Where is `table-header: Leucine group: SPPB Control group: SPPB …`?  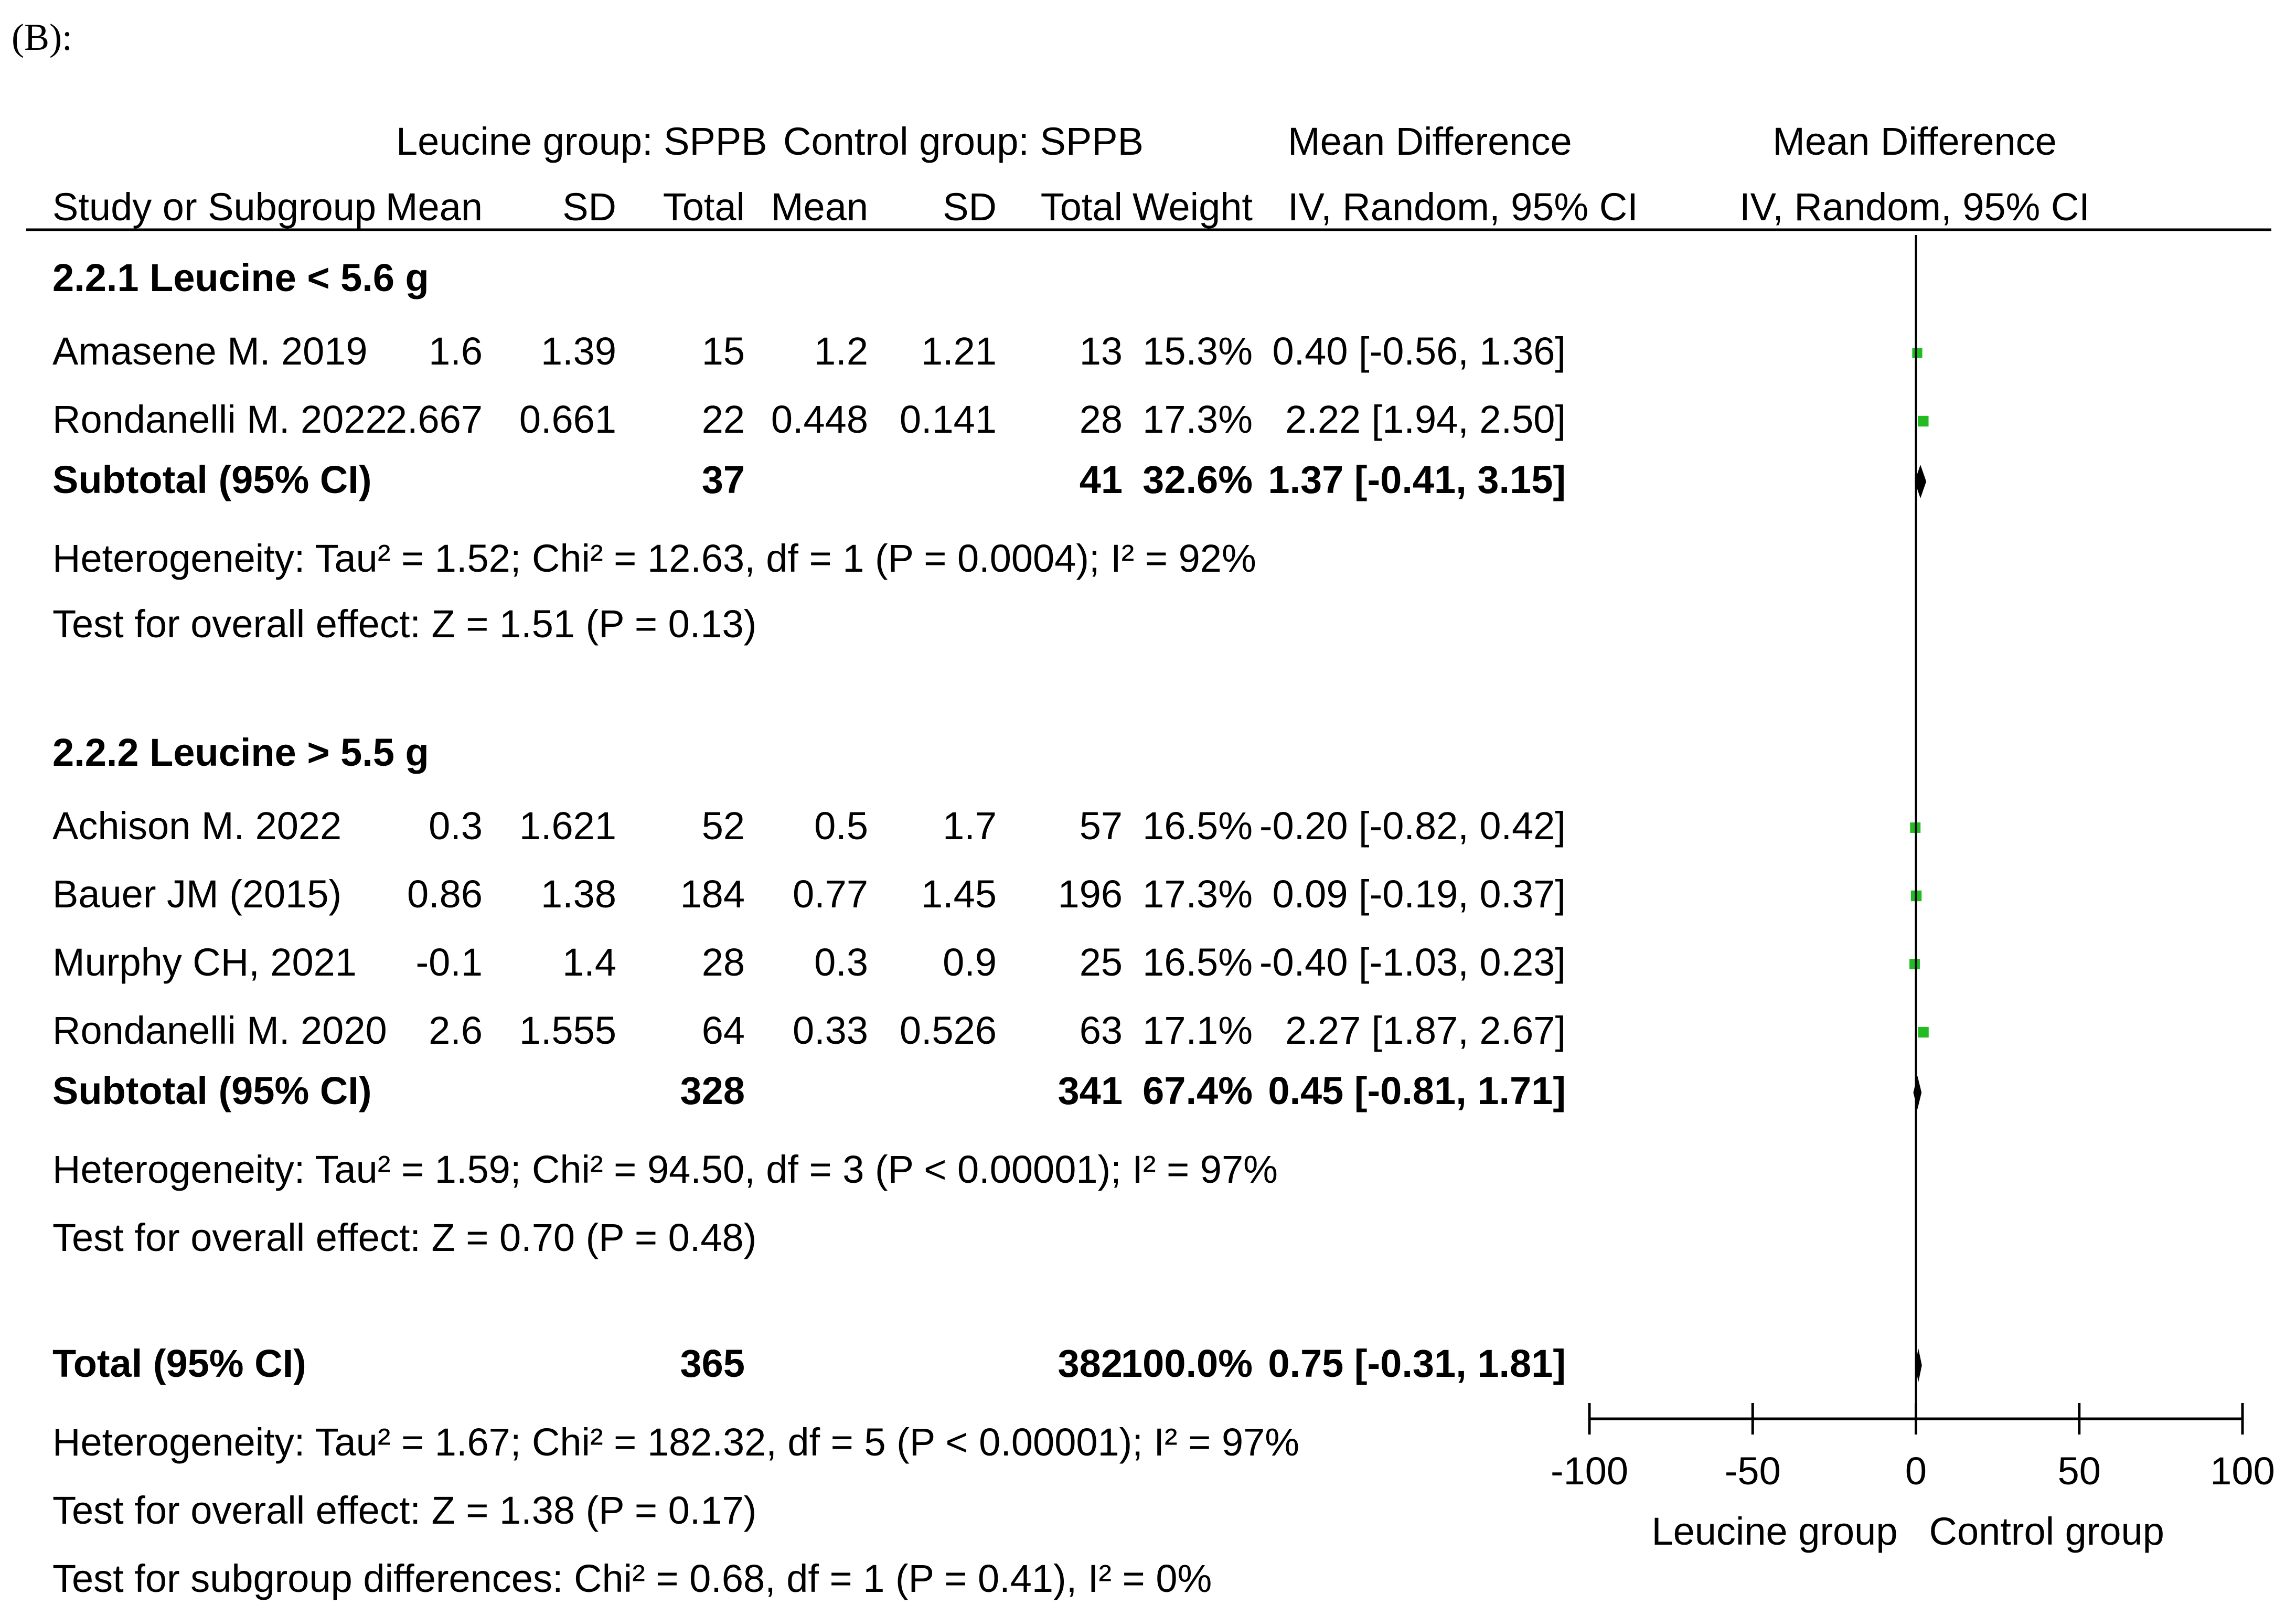
table-header: Leucine group: SPPB Control group: SPPB … is located at coordinates (1071, 174).